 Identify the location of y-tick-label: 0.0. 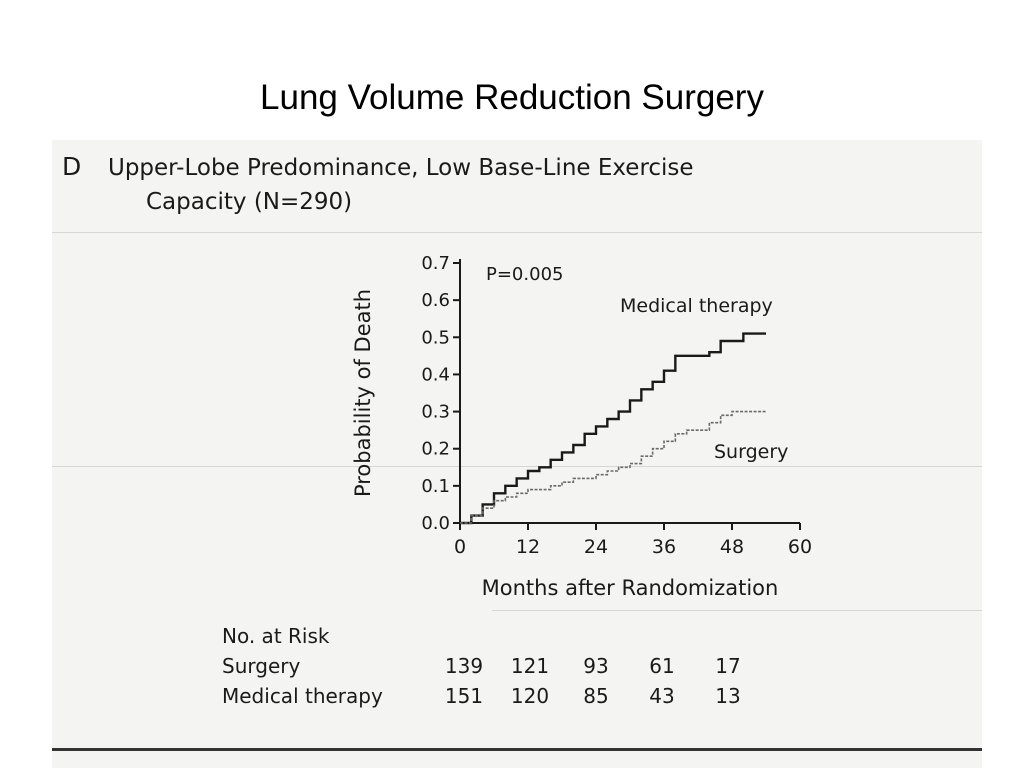
(435, 523).